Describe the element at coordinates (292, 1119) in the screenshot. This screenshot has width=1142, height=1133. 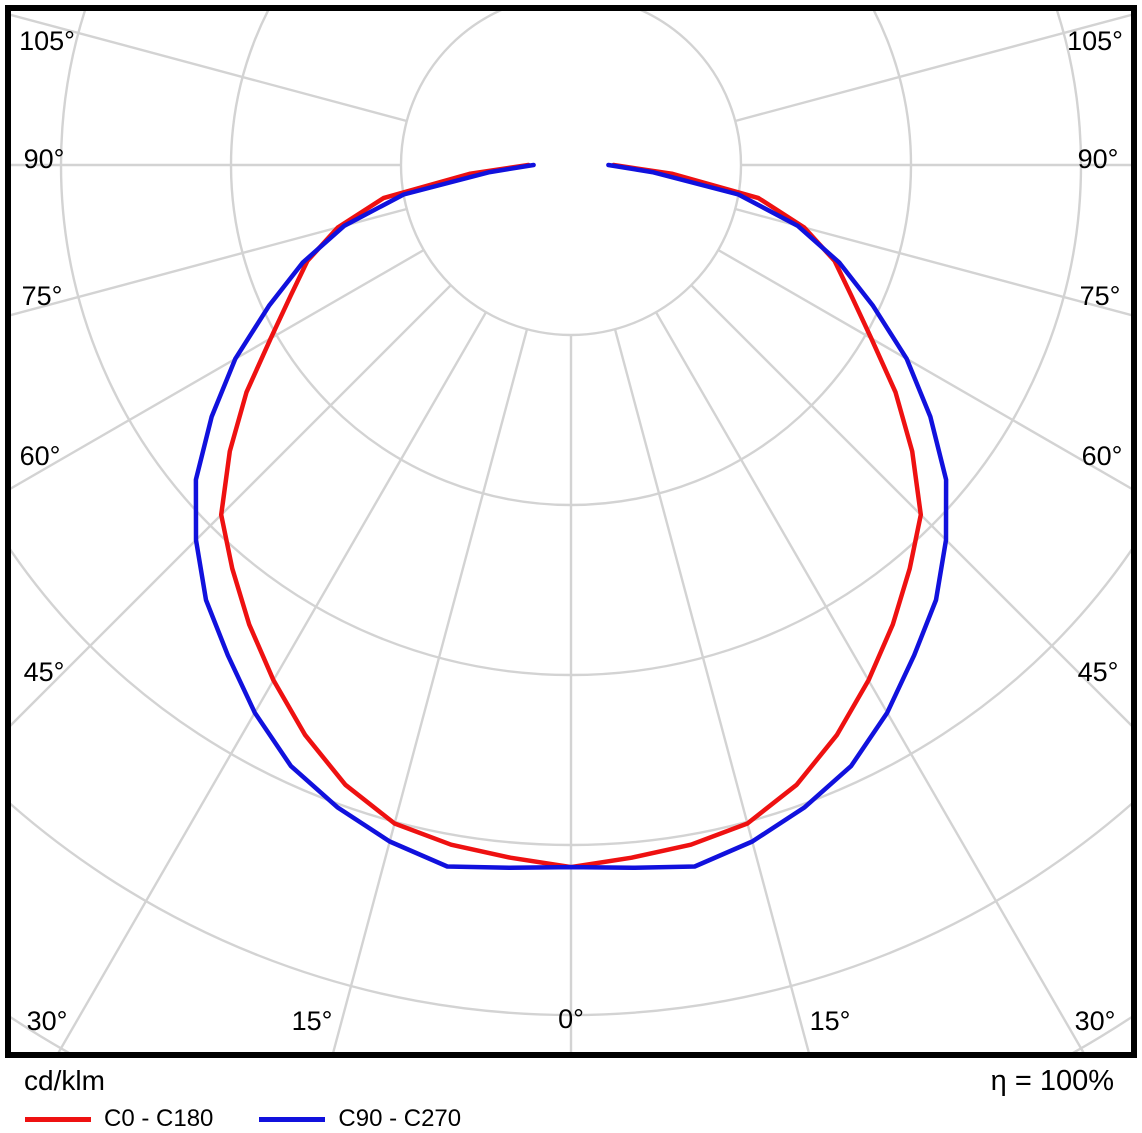
I see `legend-line-blue` at that location.